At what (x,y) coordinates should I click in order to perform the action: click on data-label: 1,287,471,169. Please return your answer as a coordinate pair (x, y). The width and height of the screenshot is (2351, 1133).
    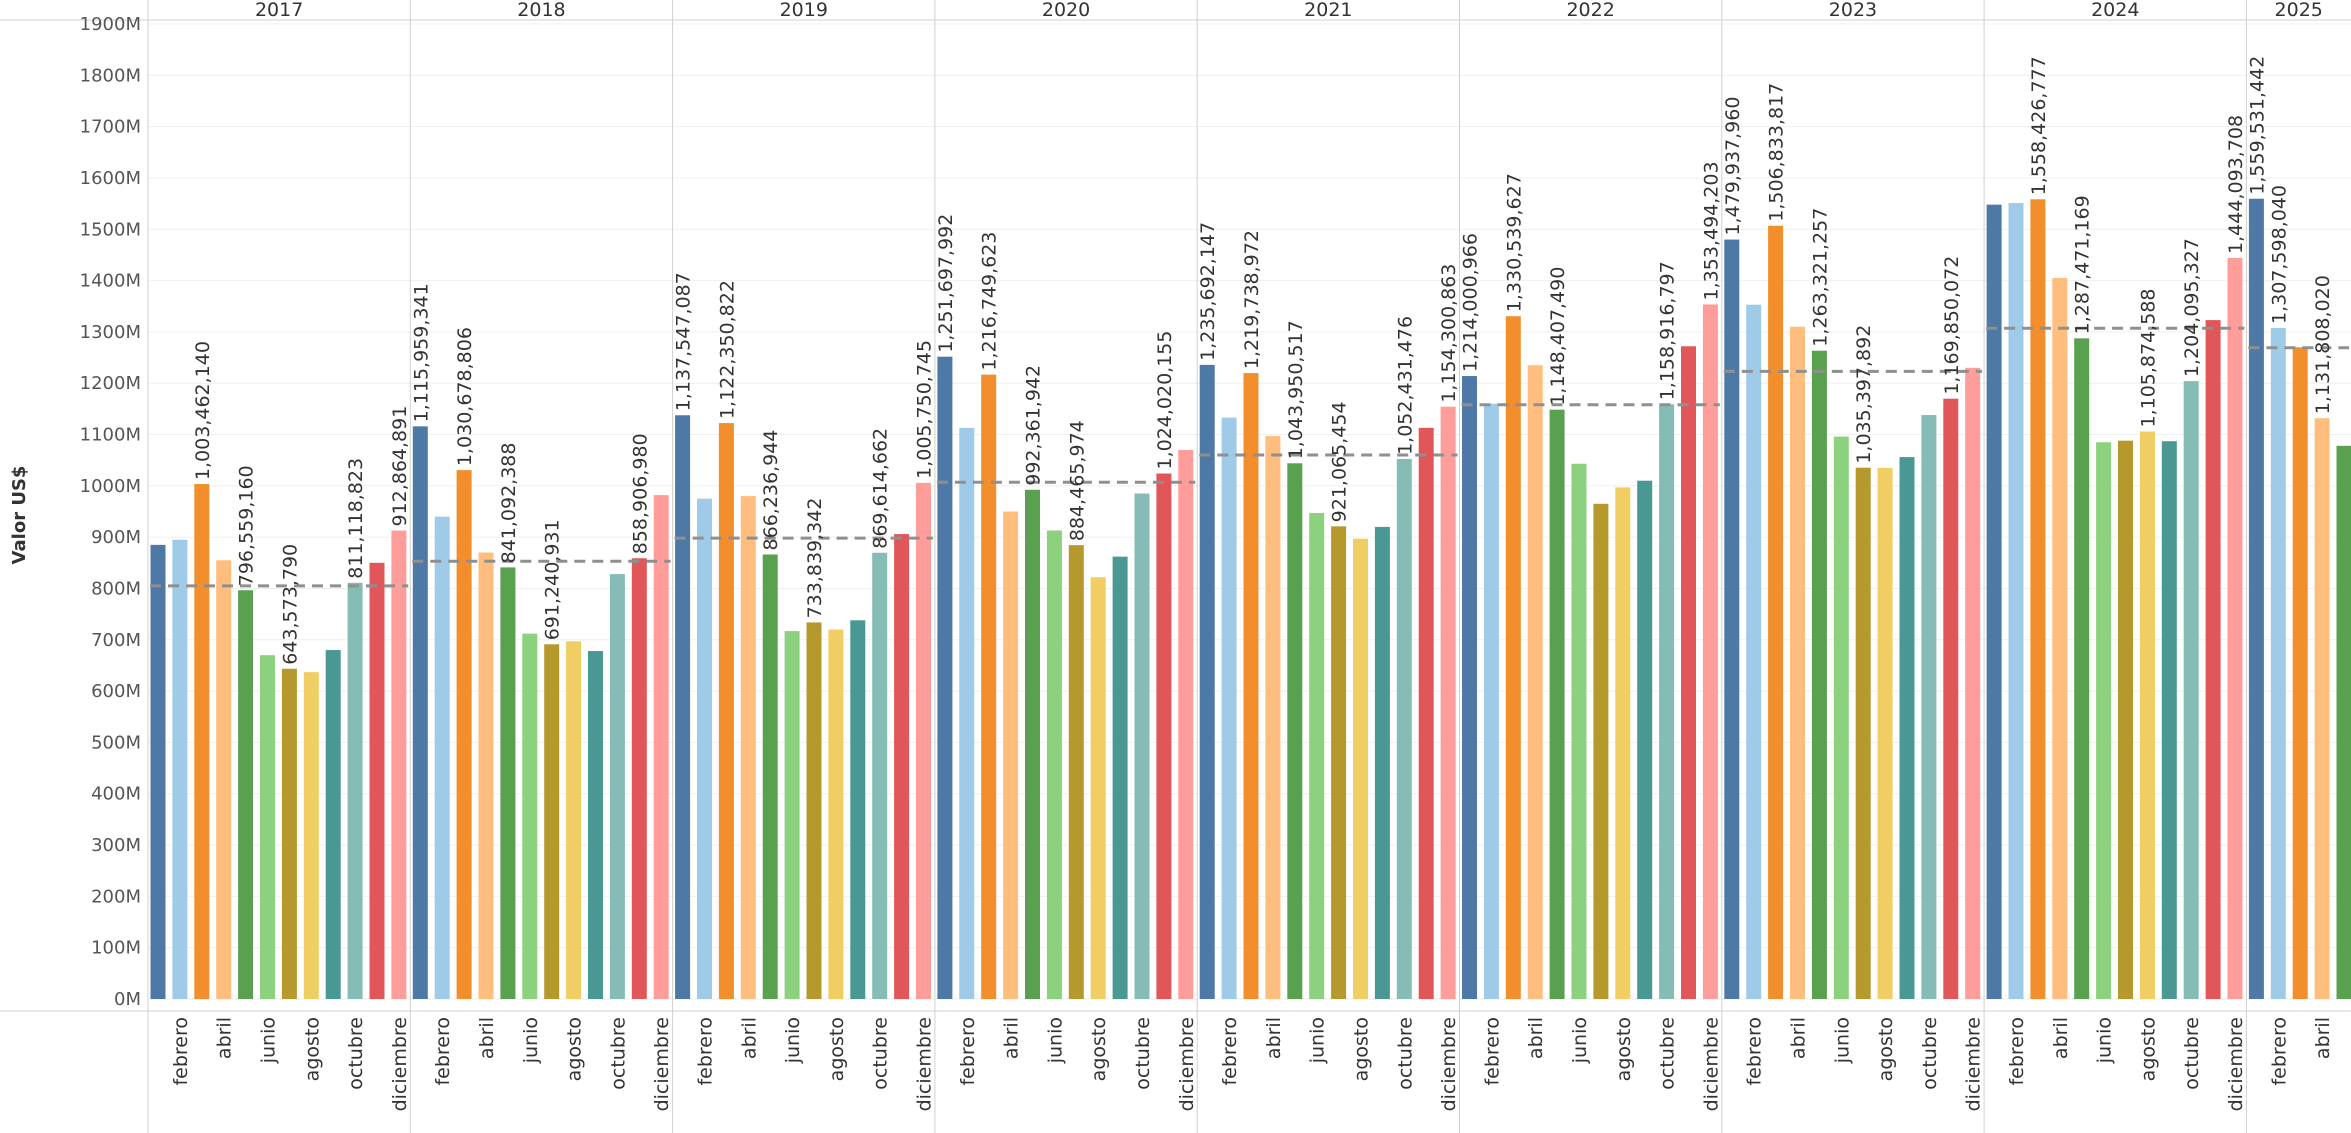
    Looking at the image, I should click on (2083, 264).